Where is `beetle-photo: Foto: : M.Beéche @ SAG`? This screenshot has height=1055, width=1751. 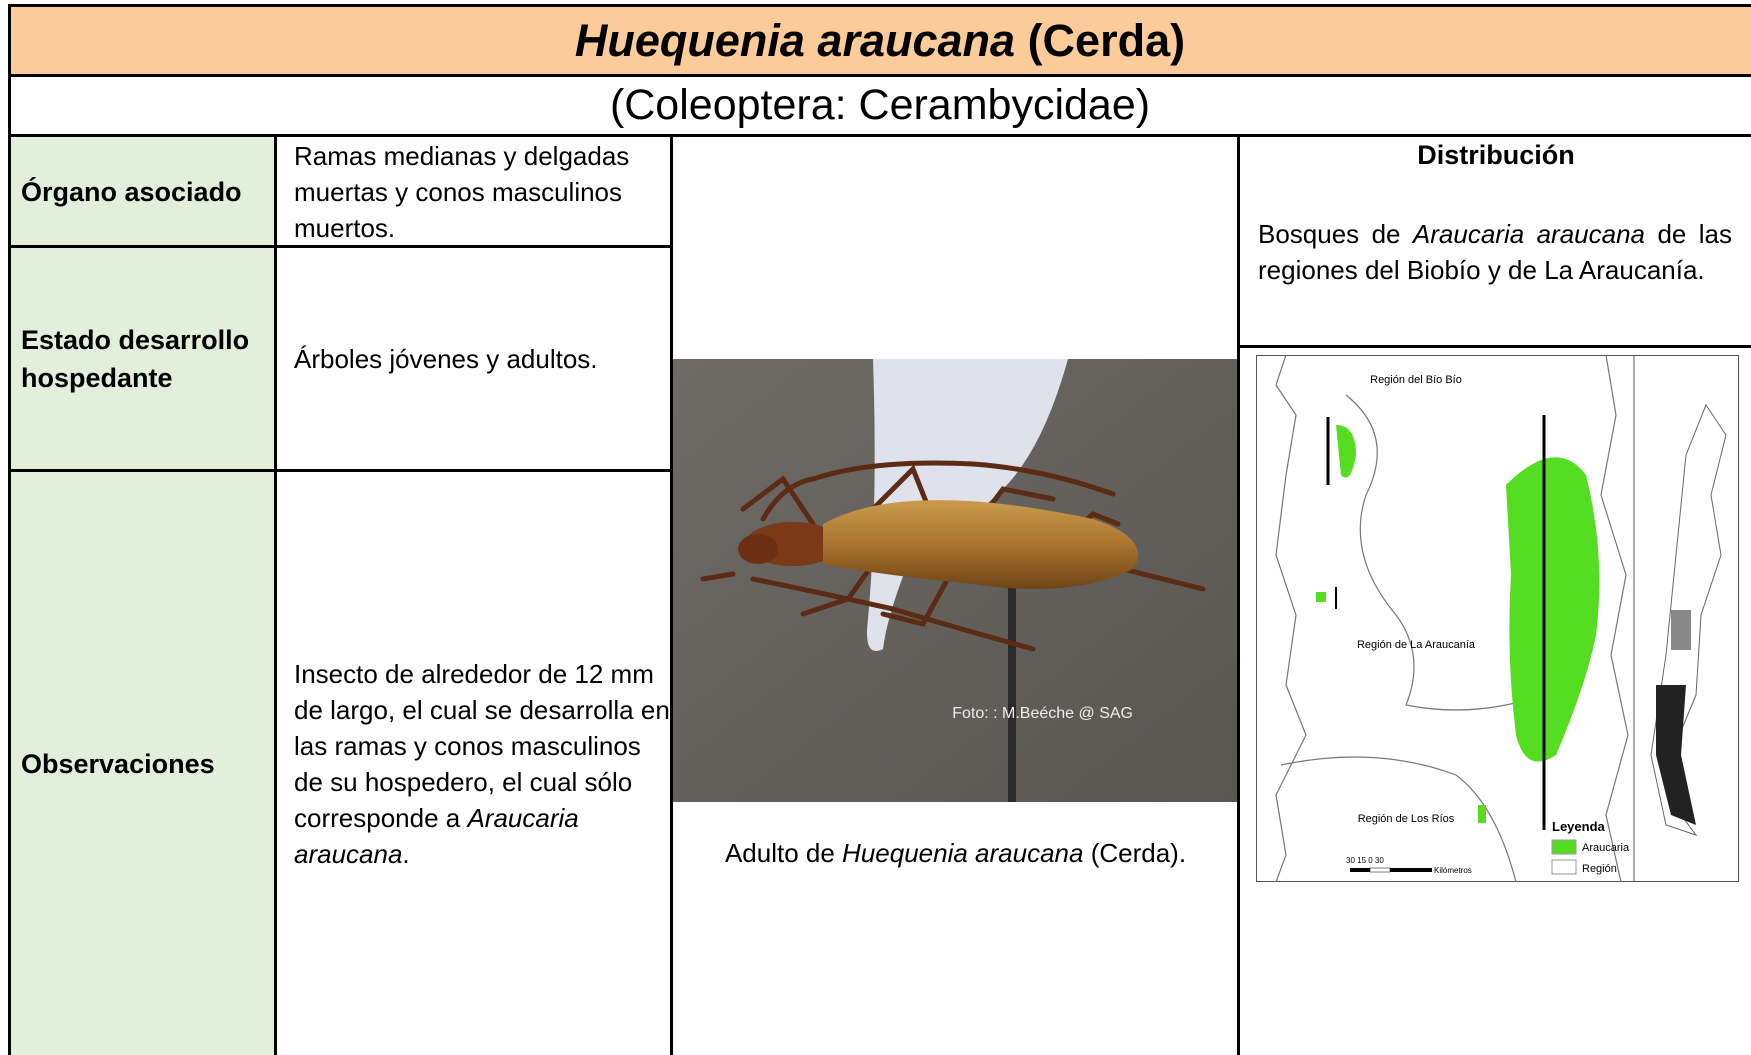 beetle-photo: Foto: : M.Beéche @ SAG is located at coordinates (955, 580).